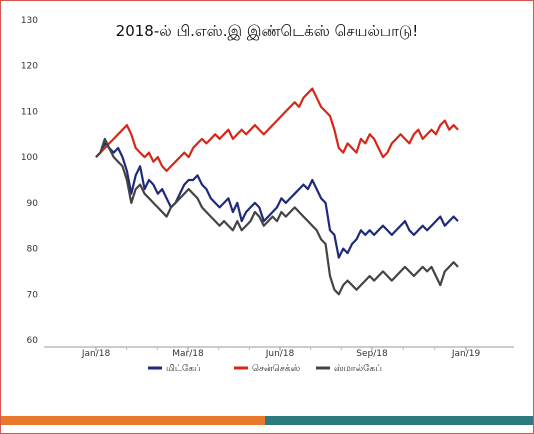 This screenshot has height=434, width=534. I want to click on y-tick-label: 90, so click(33, 204).